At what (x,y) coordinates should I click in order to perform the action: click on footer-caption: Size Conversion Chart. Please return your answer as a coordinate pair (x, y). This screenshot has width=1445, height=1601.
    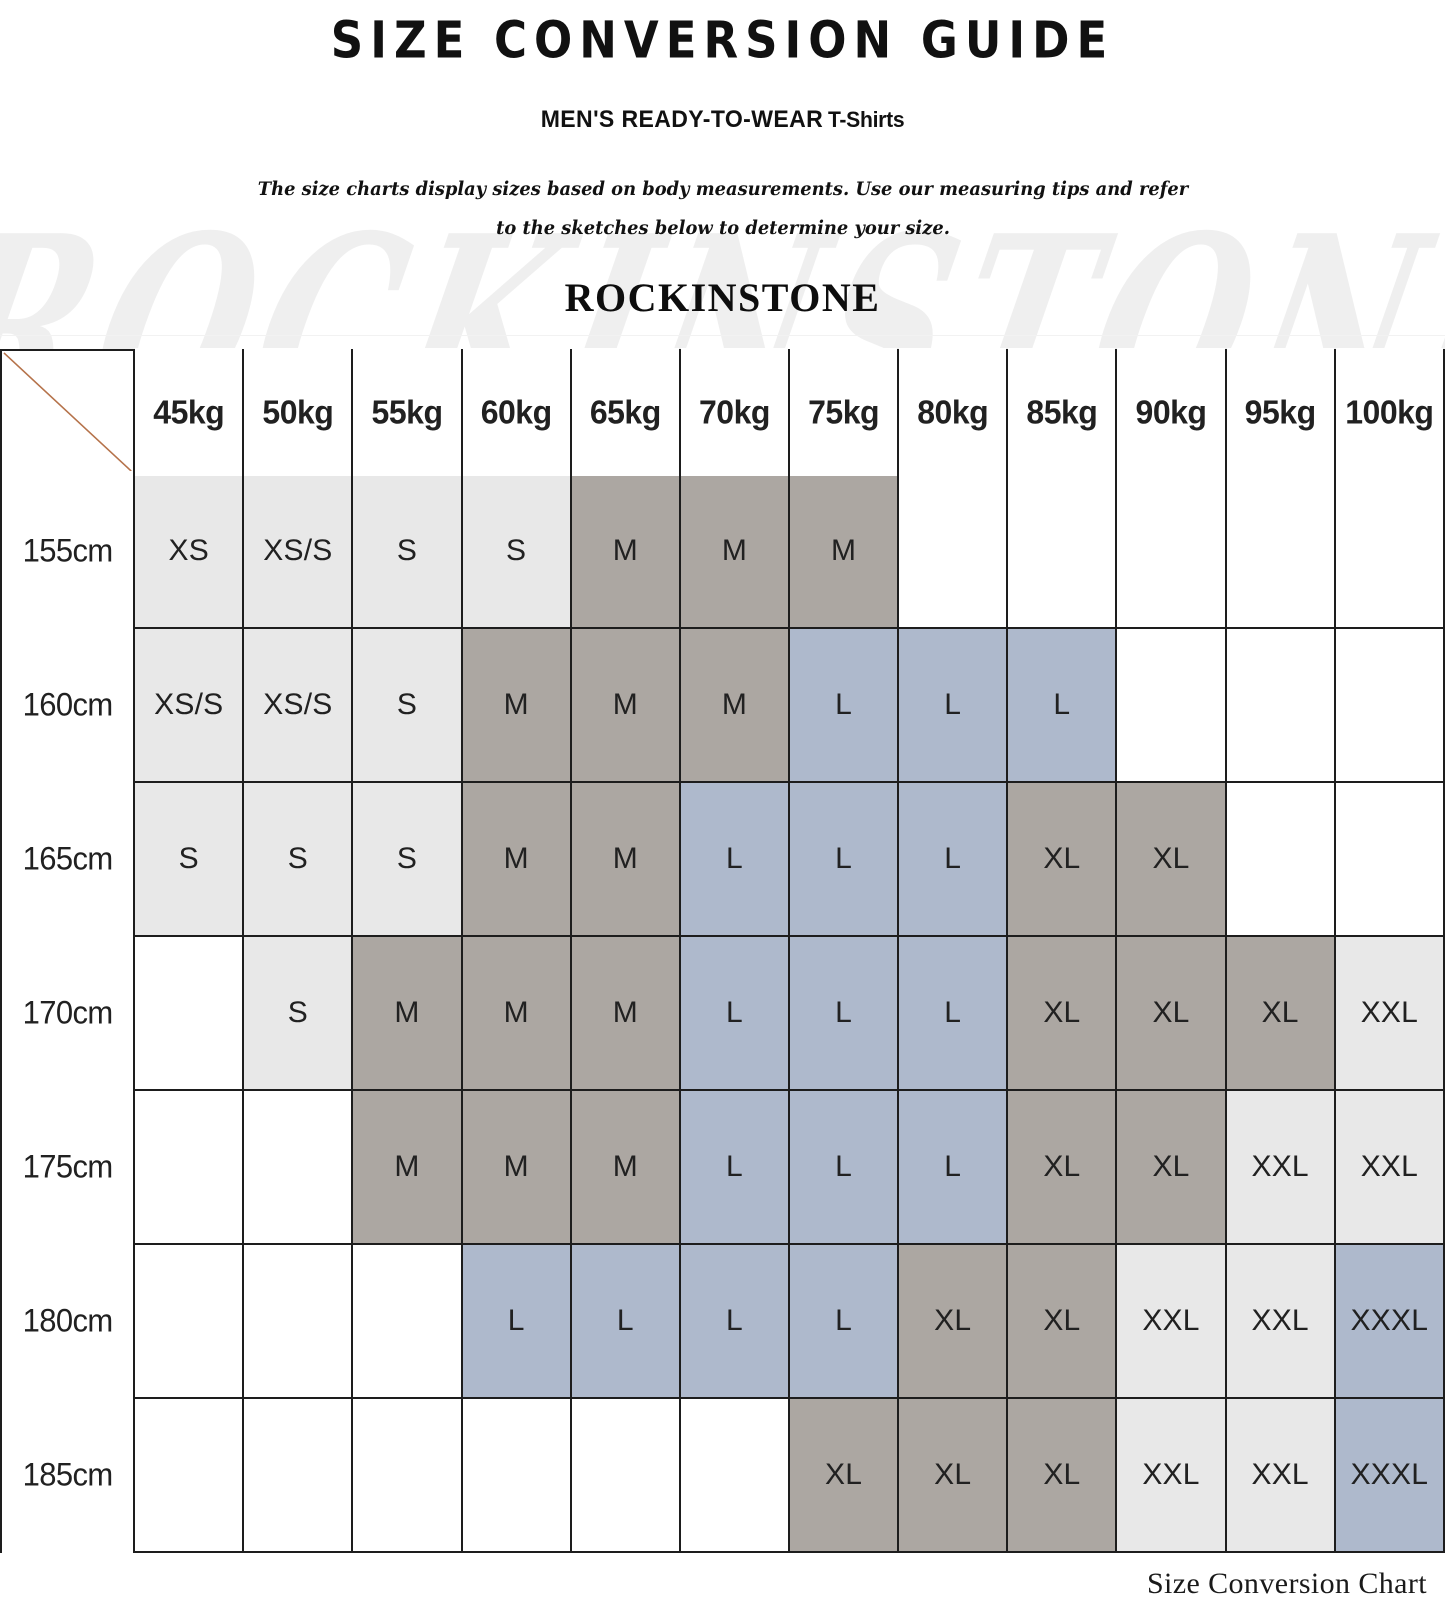
    Looking at the image, I should click on (1286, 1583).